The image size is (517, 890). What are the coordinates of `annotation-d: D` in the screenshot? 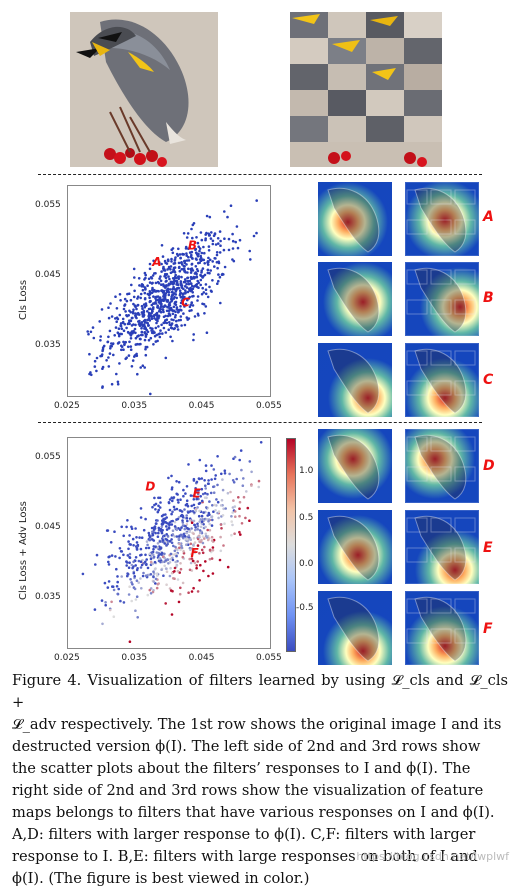 It's located at (150, 487).